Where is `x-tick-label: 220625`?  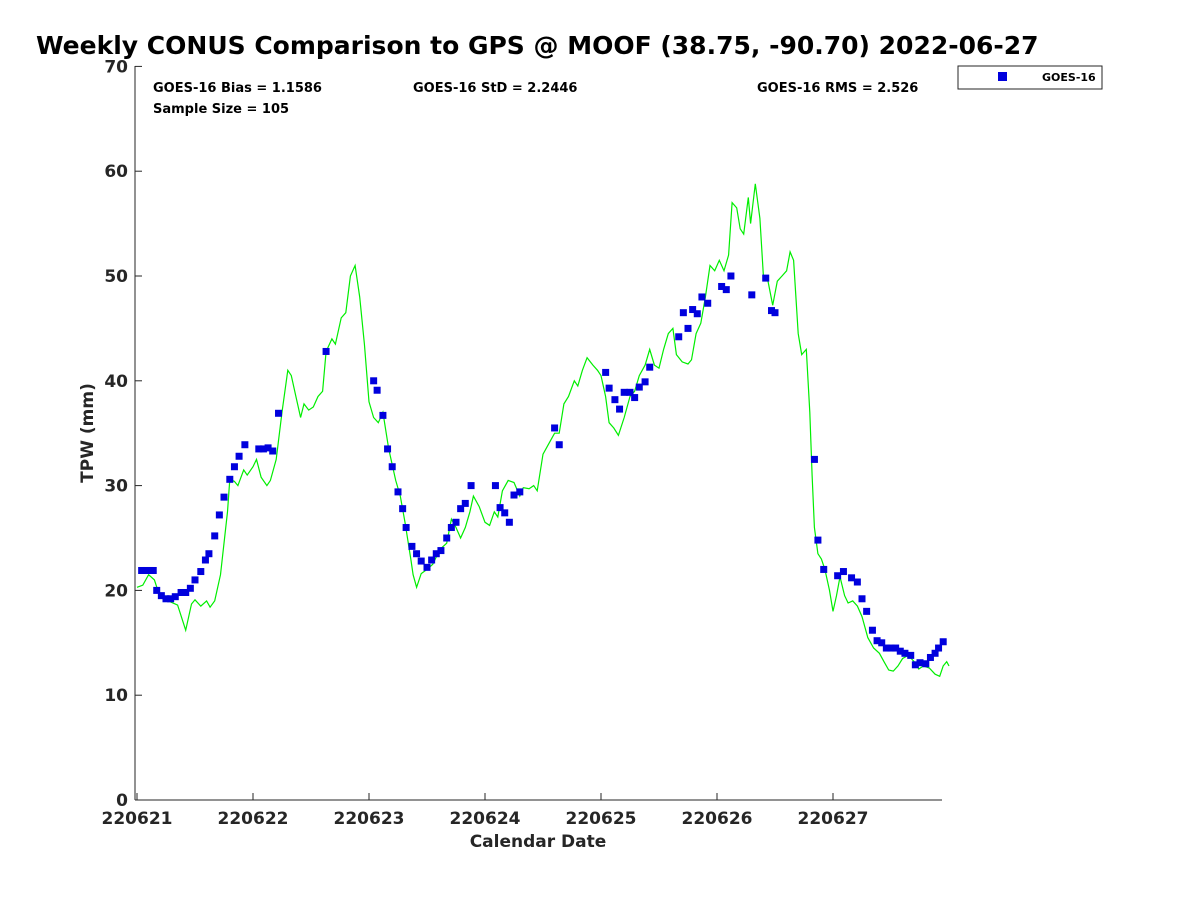 x-tick-label: 220625 is located at coordinates (601, 819).